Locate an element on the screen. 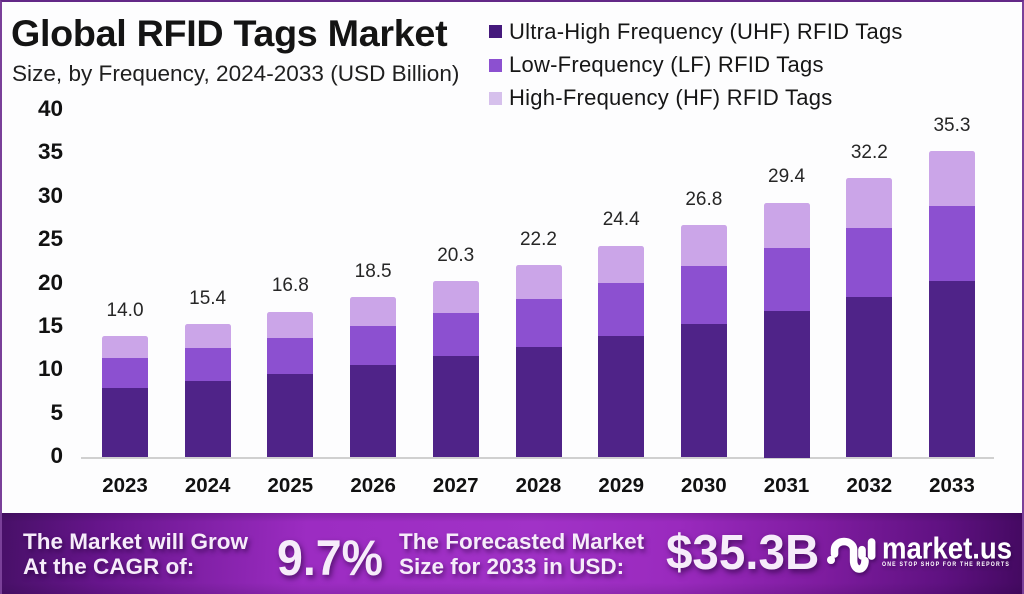 This screenshot has width=1024, height=594. svg-text: market.us is located at coordinates (947, 550).